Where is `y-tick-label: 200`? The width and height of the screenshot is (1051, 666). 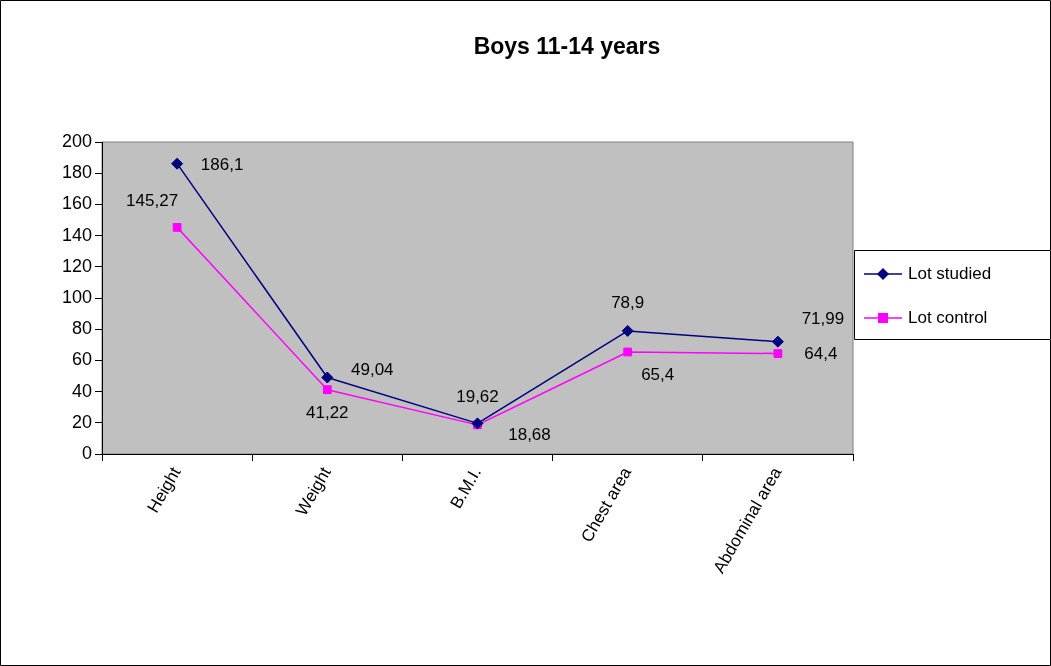 y-tick-label: 200 is located at coordinates (76, 140).